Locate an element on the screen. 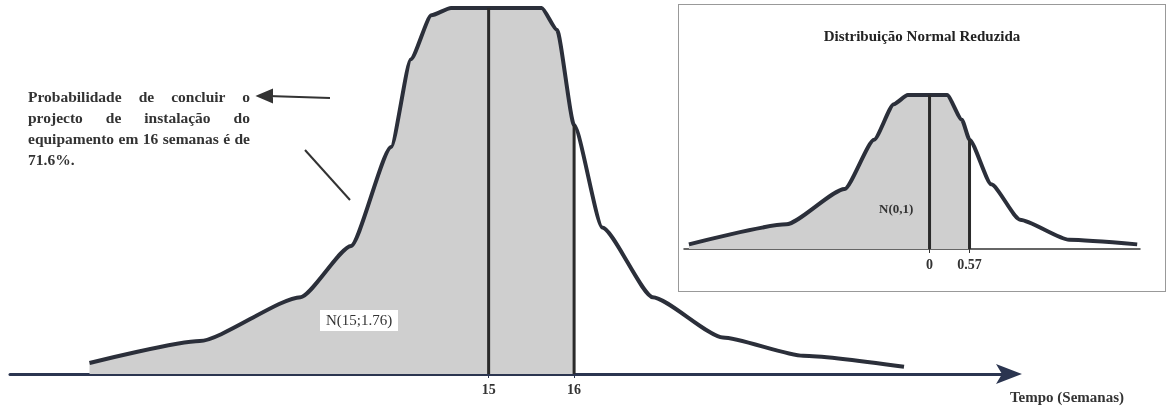 The height and width of the screenshot is (406, 1172). annotation: N(15;1.76) is located at coordinates (359, 320).